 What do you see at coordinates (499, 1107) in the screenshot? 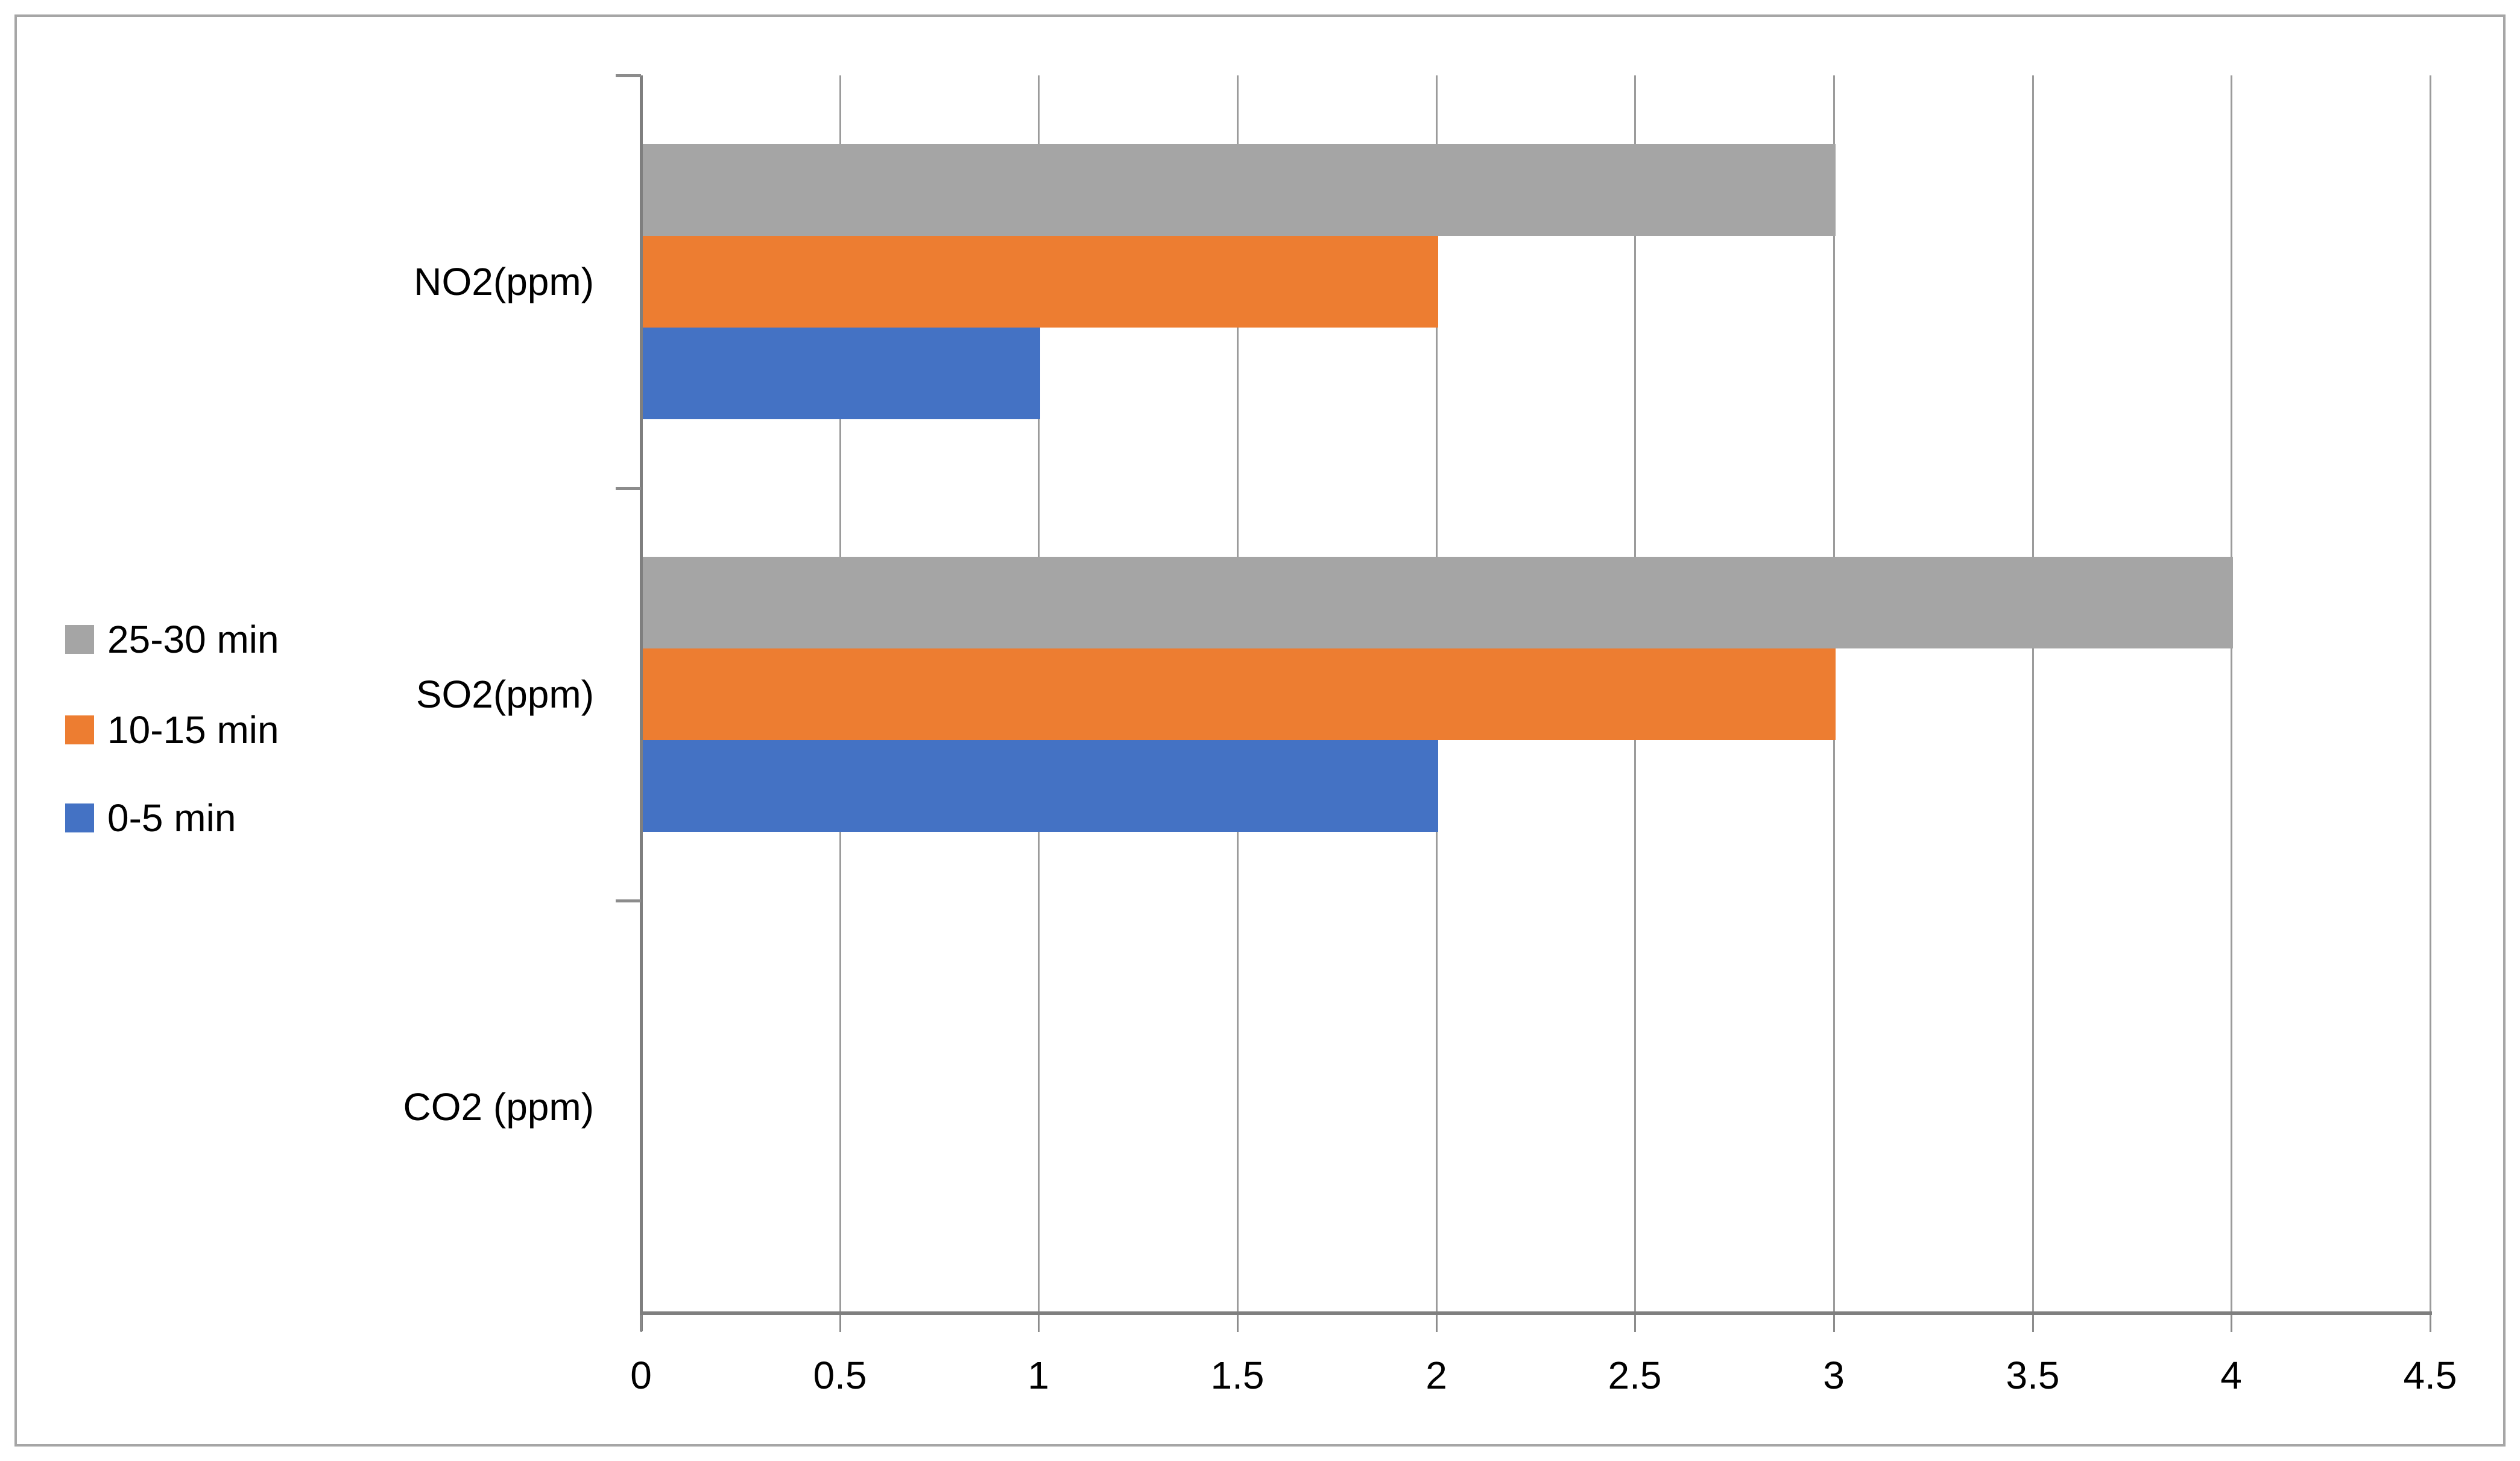
I see `category-label-co2: CO2 (ppm)` at bounding box center [499, 1107].